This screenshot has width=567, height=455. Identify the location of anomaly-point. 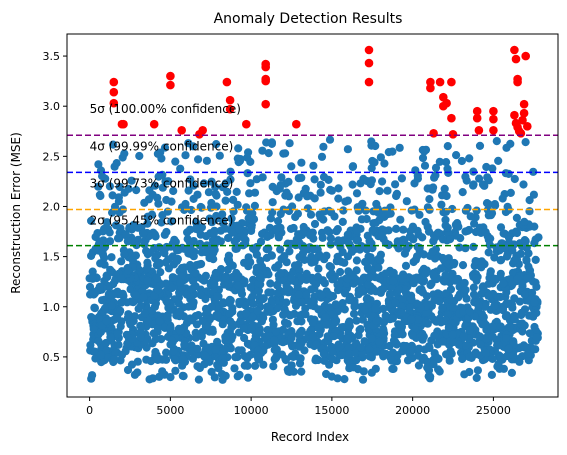
(114, 92).